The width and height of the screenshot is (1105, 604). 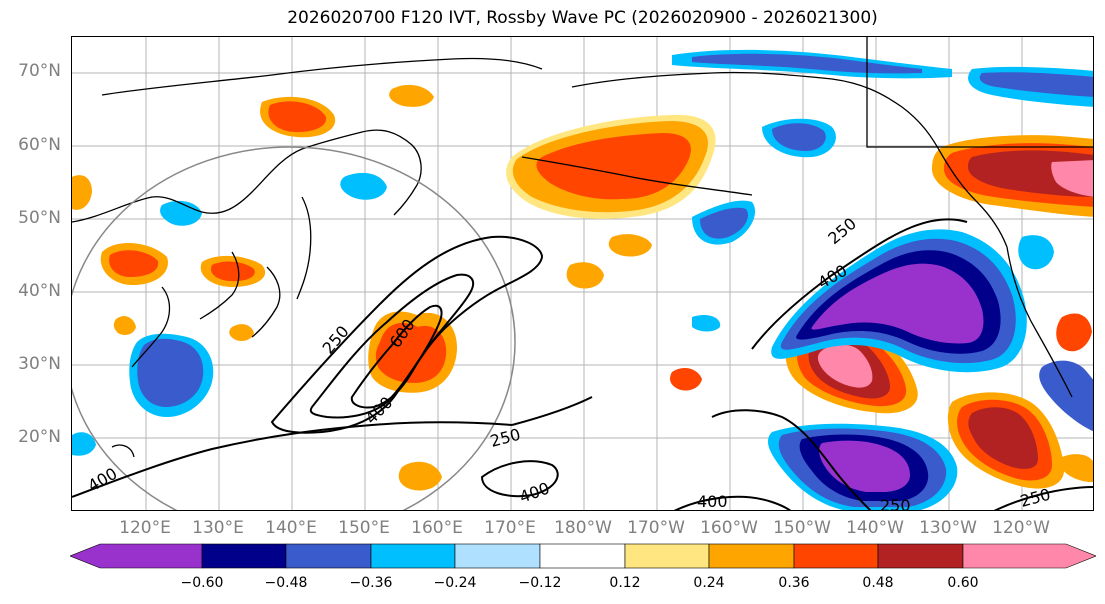 I want to click on lon-label-140w: 140°W, so click(x=875, y=528).